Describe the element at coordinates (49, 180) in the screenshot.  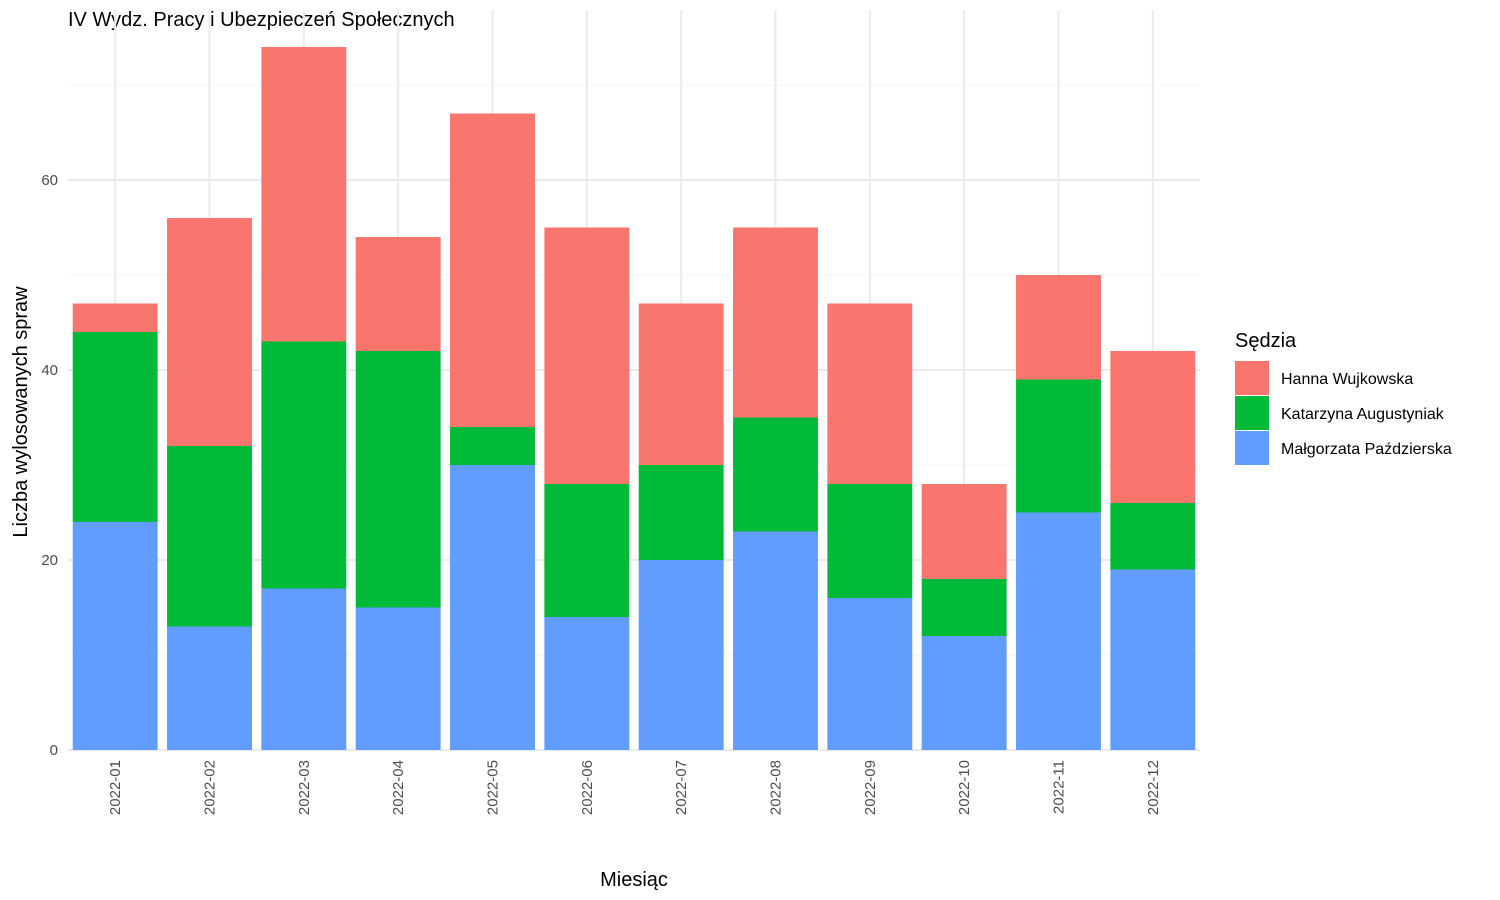
I see `y-tick-label: 60` at that location.